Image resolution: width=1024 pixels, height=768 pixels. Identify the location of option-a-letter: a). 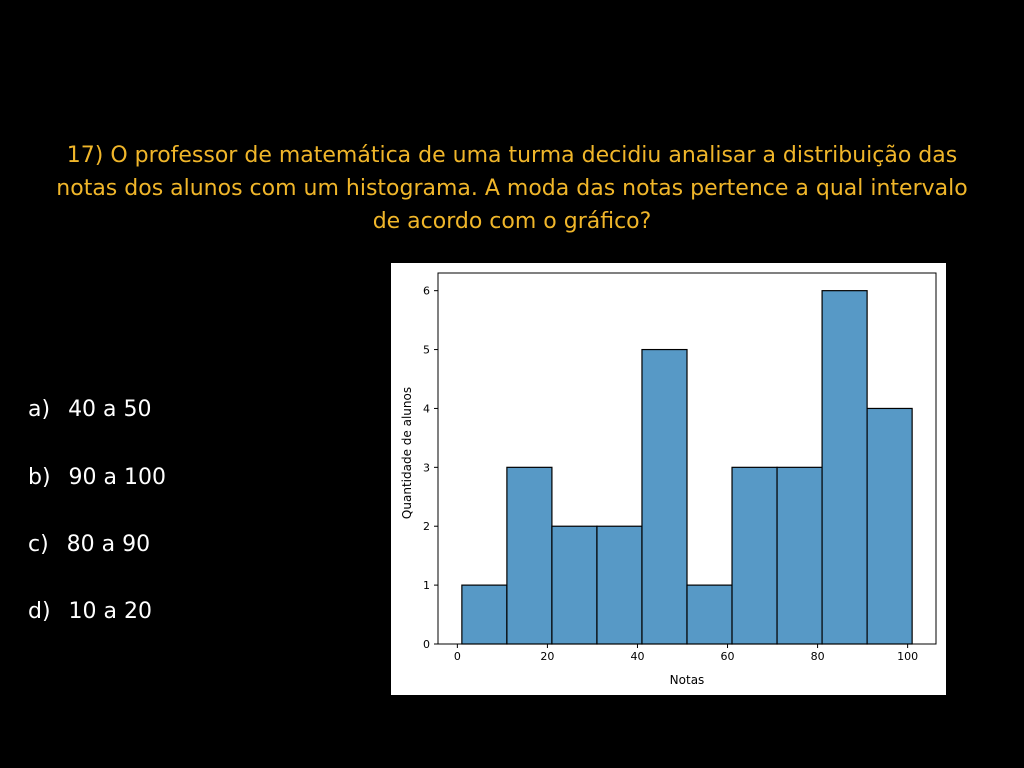
(39, 409).